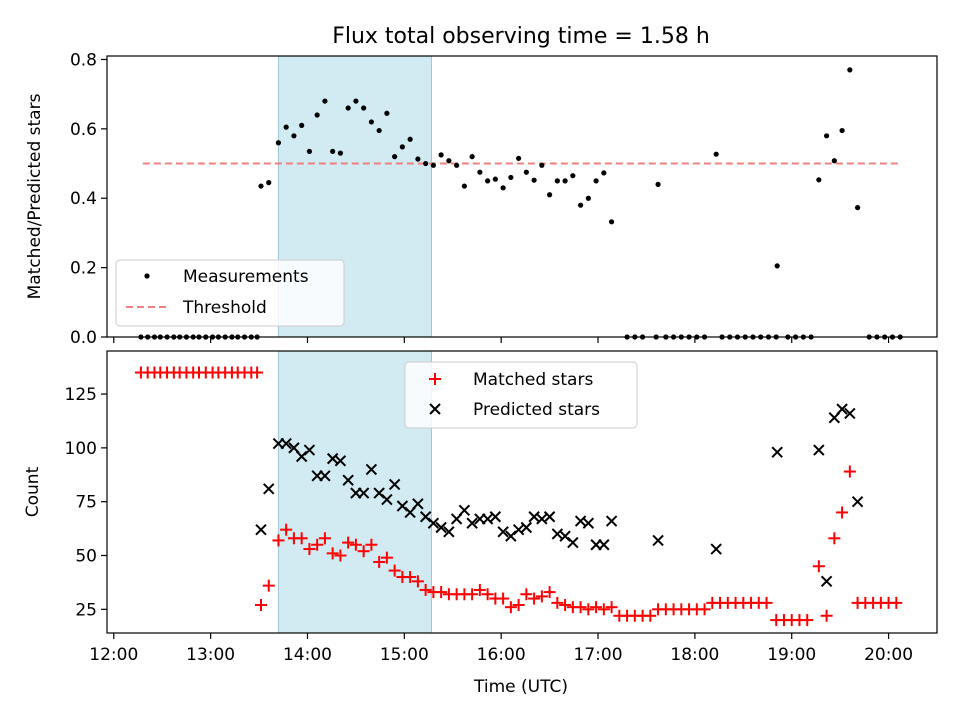  I want to click on x-tick-label: 12:00, so click(113, 655).